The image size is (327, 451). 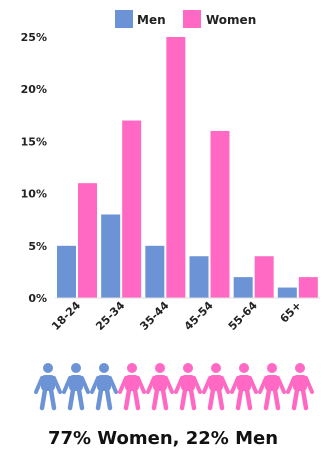 What do you see at coordinates (66, 316) in the screenshot?
I see `x-tick-label: 18-24` at bounding box center [66, 316].